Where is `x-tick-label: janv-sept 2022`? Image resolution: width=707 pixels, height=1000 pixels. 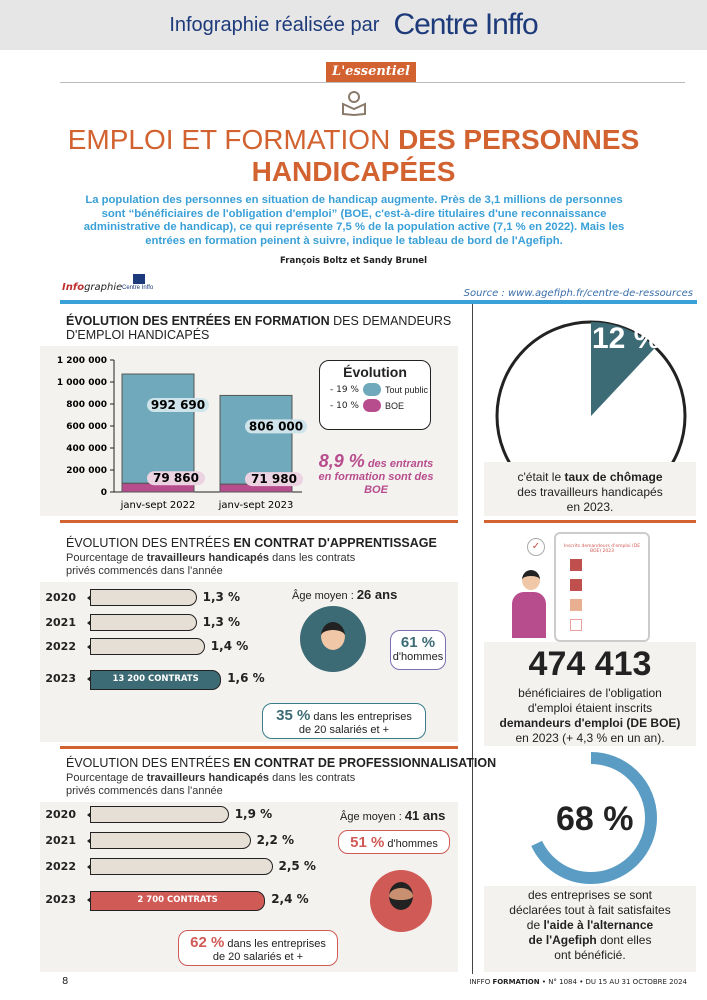 x-tick-label: janv-sept 2022 is located at coordinates (158, 505).